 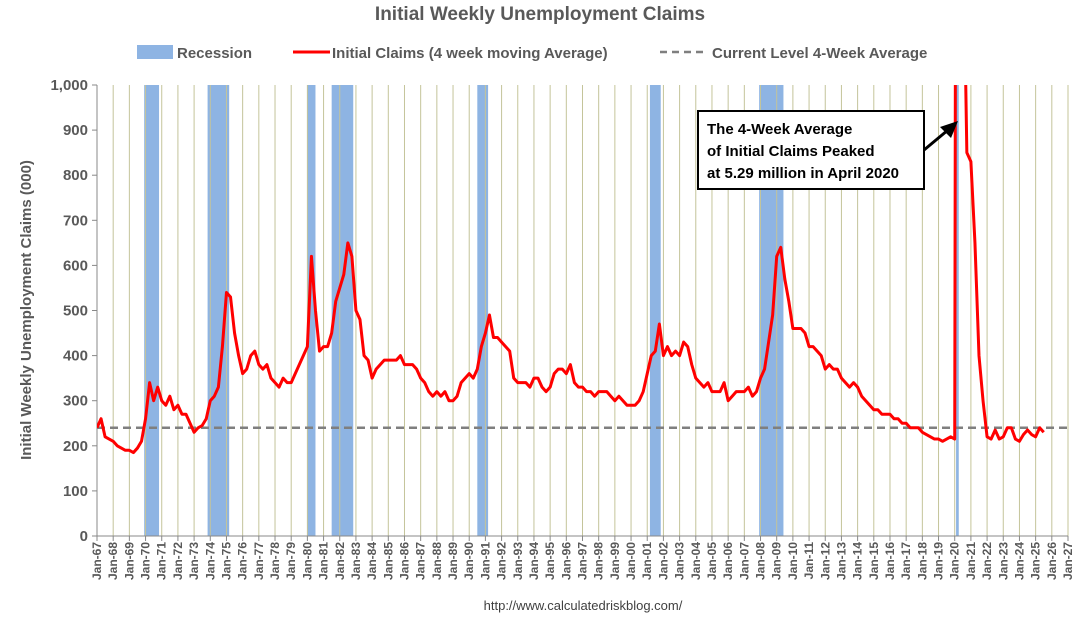 I want to click on x-tick-label: Jan-77, so click(x=259, y=561).